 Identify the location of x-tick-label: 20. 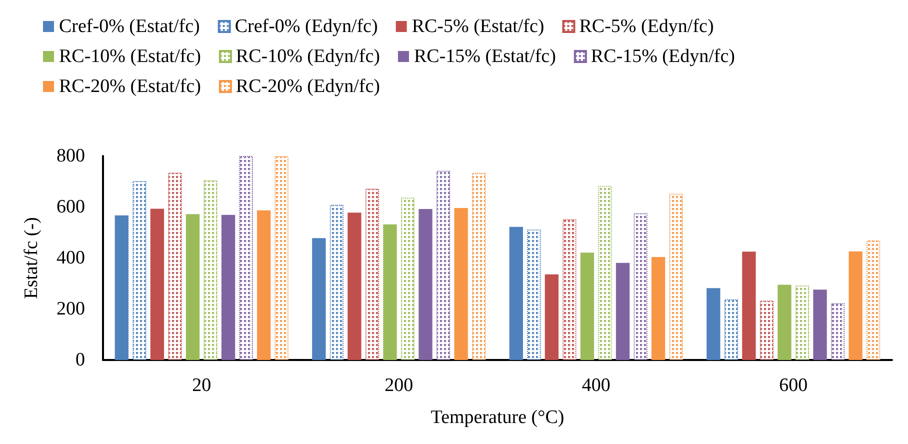
(202, 385).